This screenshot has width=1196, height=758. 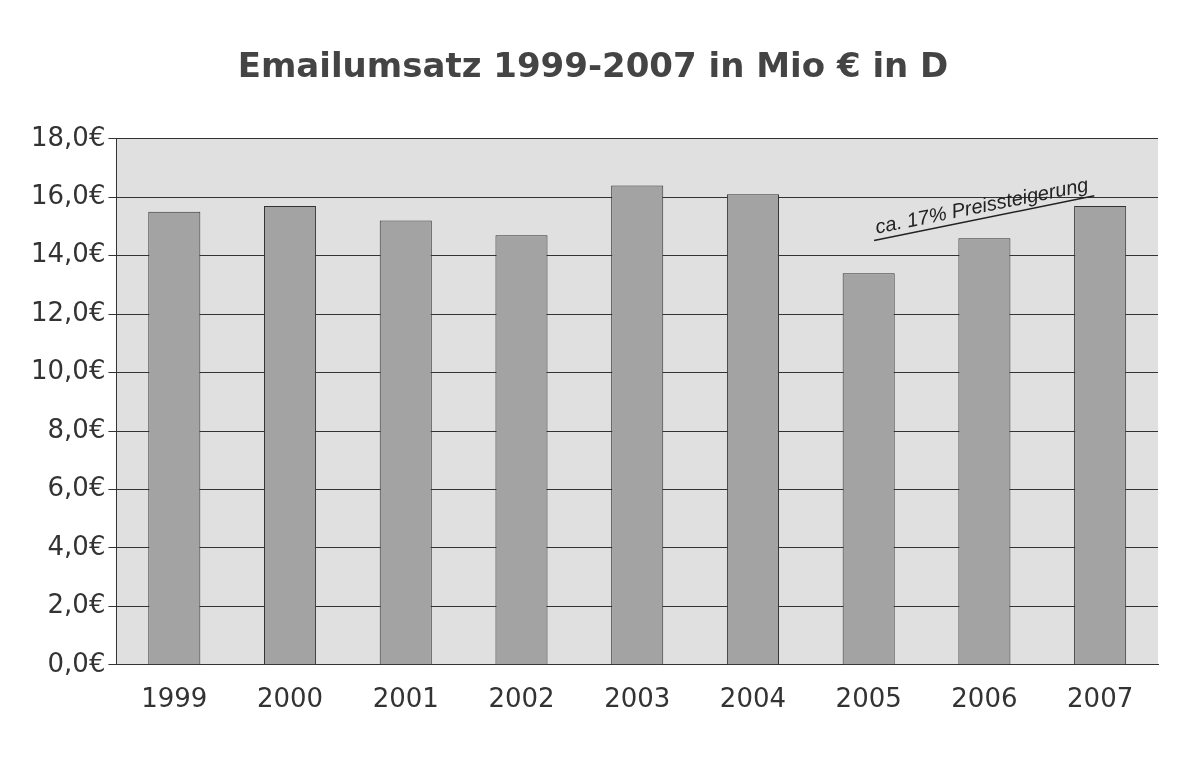 I want to click on x-tick-label: 2007, so click(x=1100, y=698).